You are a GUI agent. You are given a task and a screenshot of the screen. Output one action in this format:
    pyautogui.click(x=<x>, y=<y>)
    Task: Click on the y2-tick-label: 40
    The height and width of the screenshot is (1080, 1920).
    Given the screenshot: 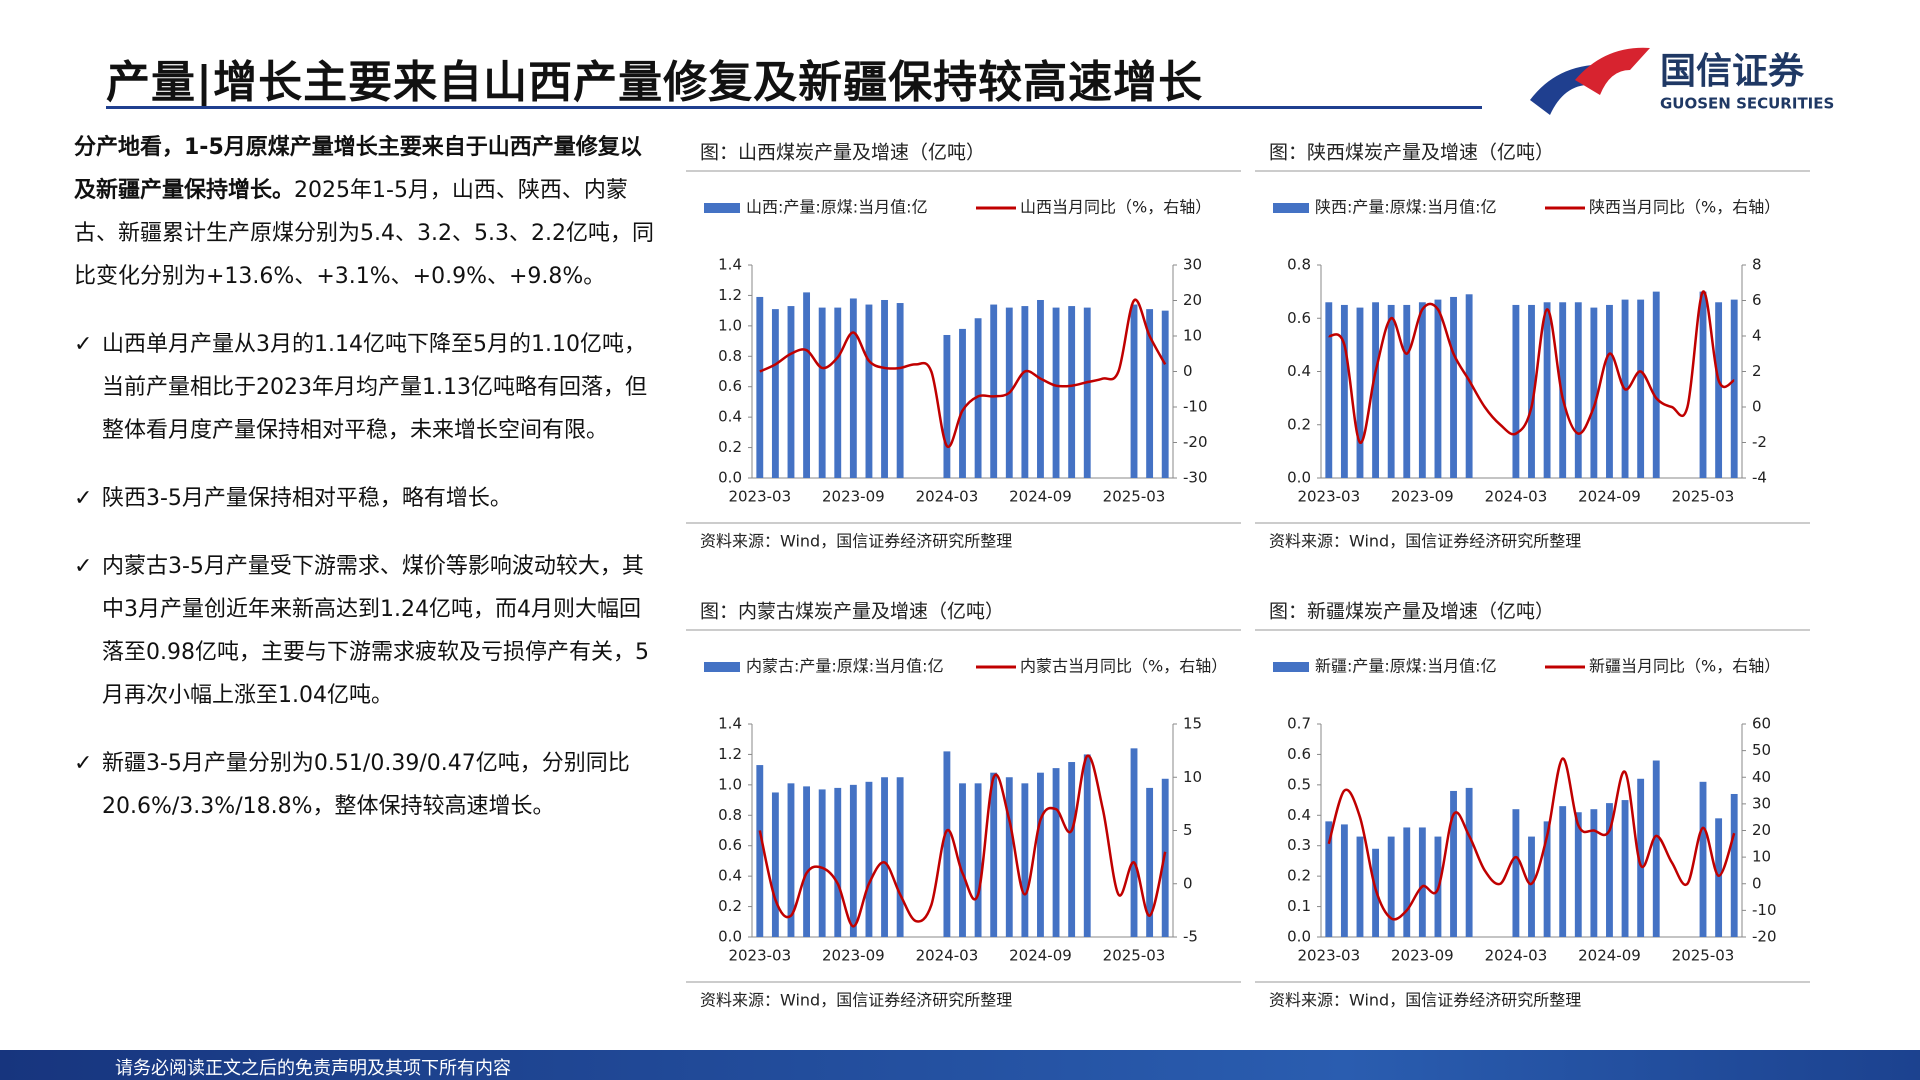 What is the action you would take?
    pyautogui.click(x=1761, y=777)
    